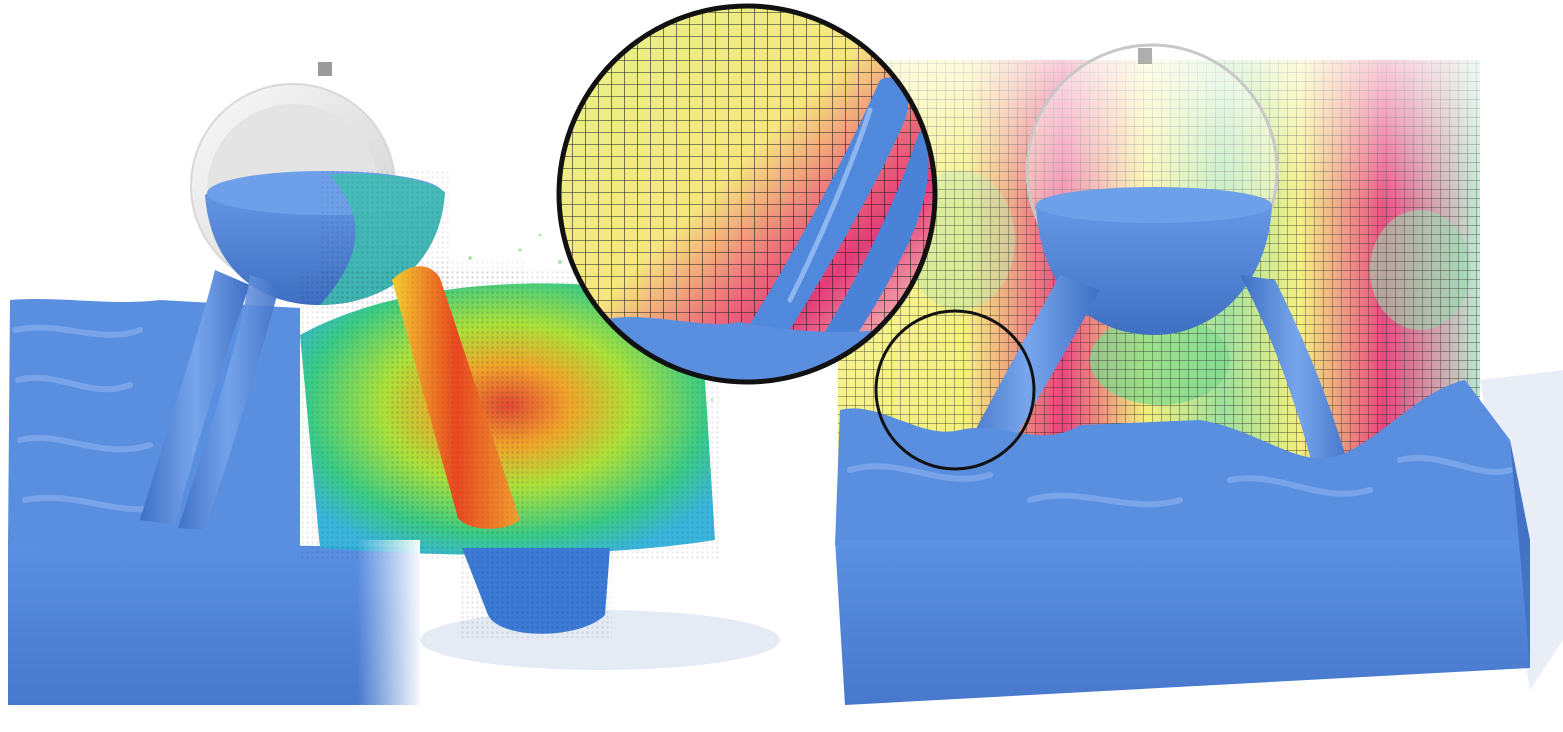 This screenshot has width=1563, height=732. I want to click on zoom-stream-highlight, so click(830, 205).